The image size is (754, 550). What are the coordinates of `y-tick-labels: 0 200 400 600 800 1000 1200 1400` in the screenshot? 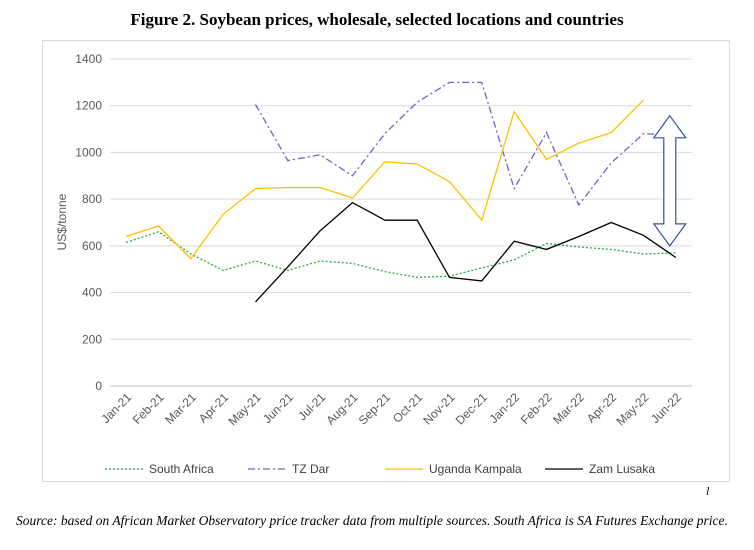 It's located at (88, 222).